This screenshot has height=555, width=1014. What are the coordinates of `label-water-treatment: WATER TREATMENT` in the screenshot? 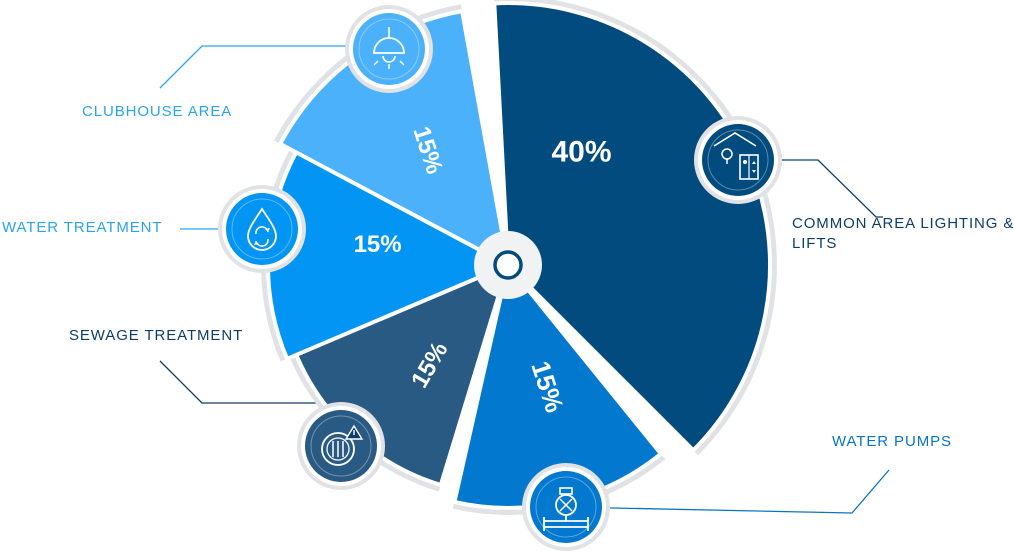 It's located at (82, 227).